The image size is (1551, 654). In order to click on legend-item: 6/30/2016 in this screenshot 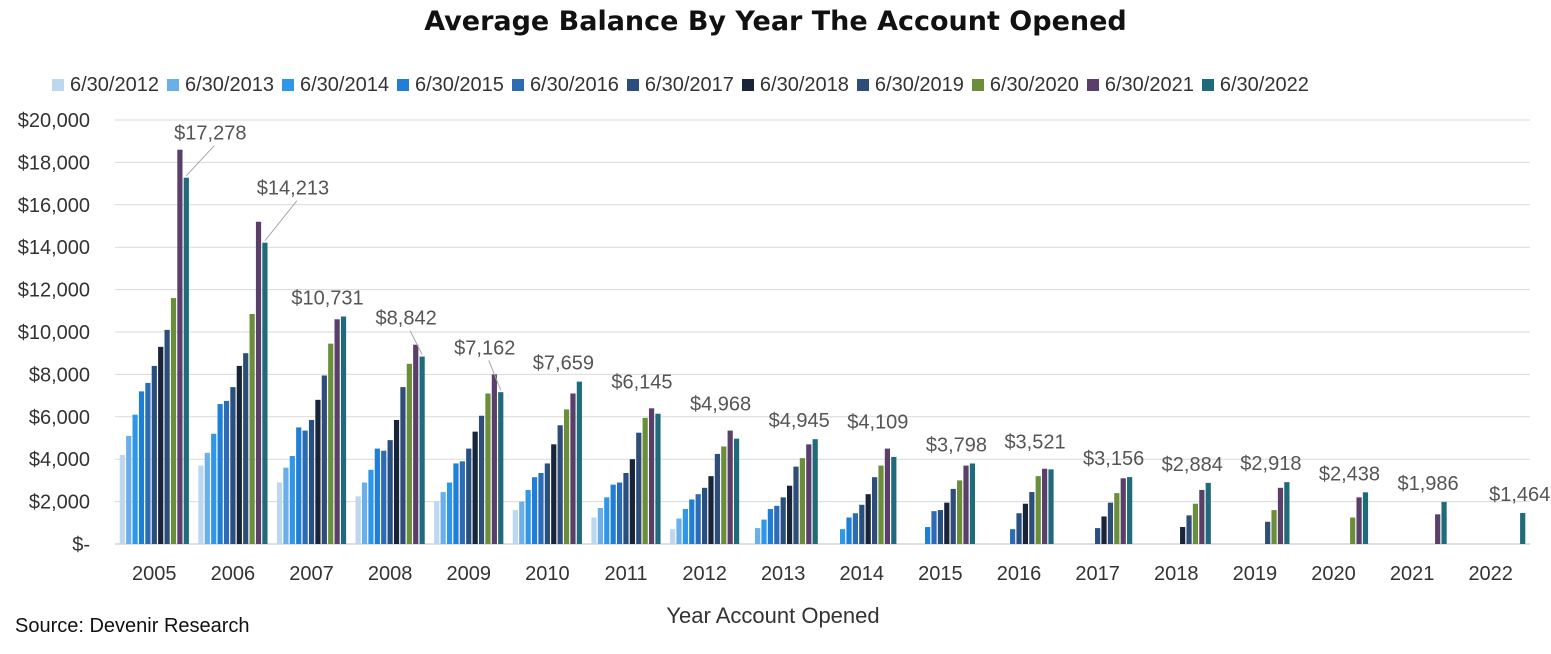, I will do `click(565, 85)`.